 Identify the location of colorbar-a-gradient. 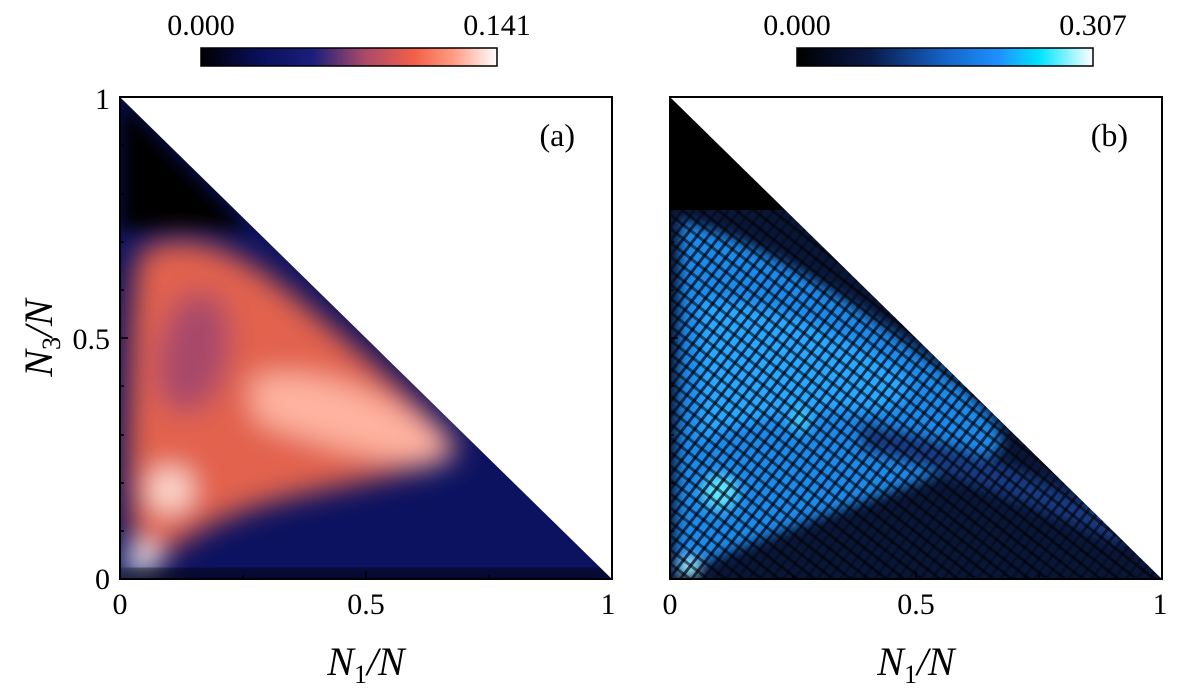
(349, 57).